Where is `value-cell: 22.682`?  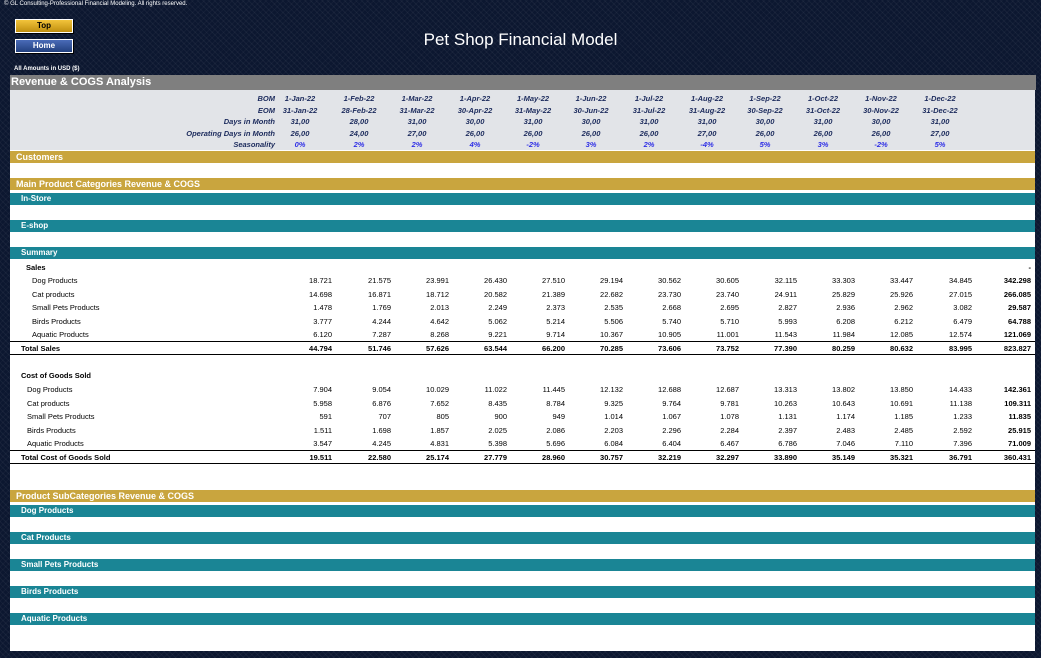 value-cell: 22.682 is located at coordinates (611, 294).